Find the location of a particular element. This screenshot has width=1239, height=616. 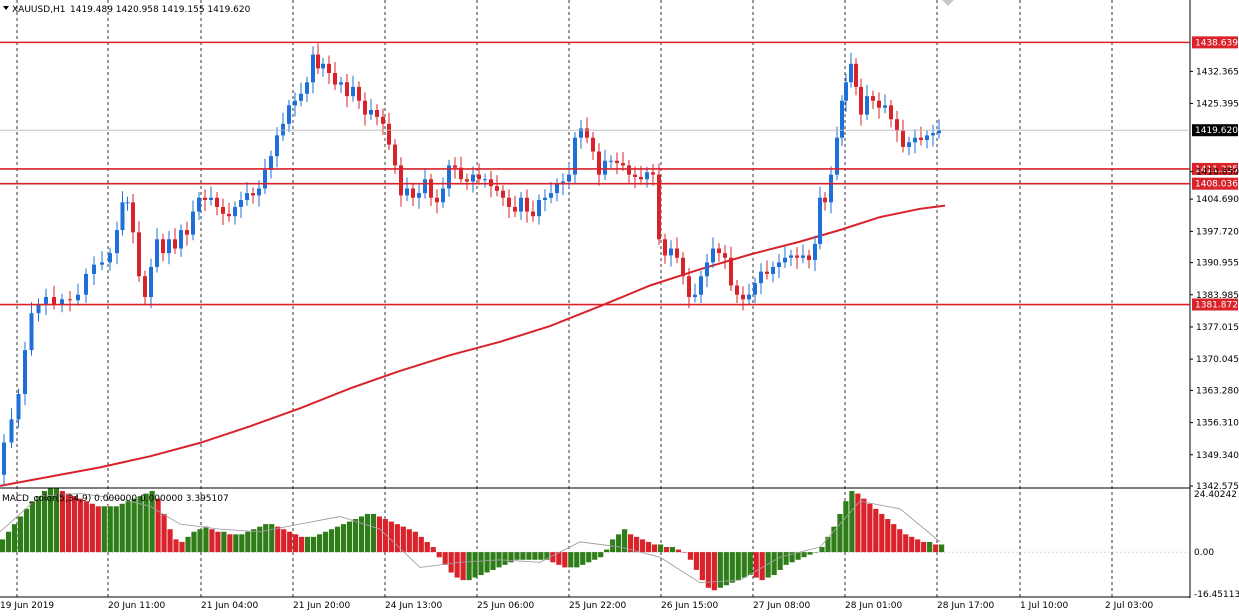

x-tick-label-11: 1 Jul 10:00 is located at coordinates (1044, 606).